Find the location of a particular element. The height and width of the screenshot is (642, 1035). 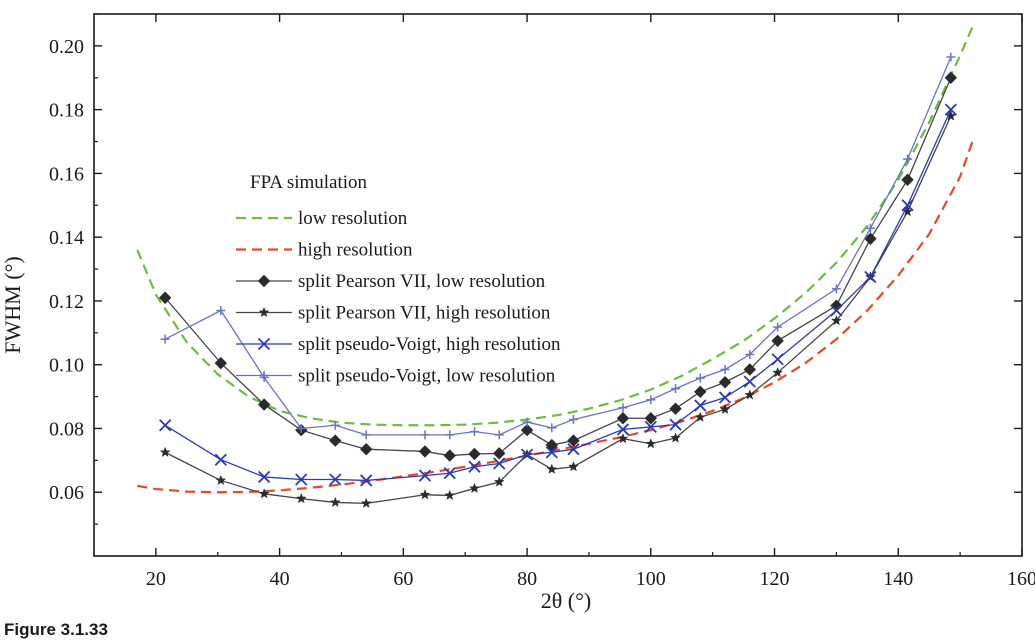

figure-caption: Figure 3.1.33 is located at coordinates (56, 629).